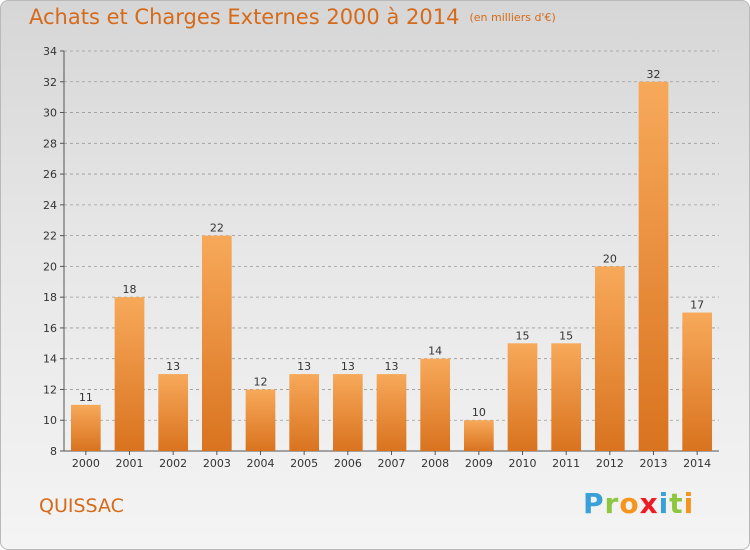  I want to click on data-label: 12, so click(261, 381).